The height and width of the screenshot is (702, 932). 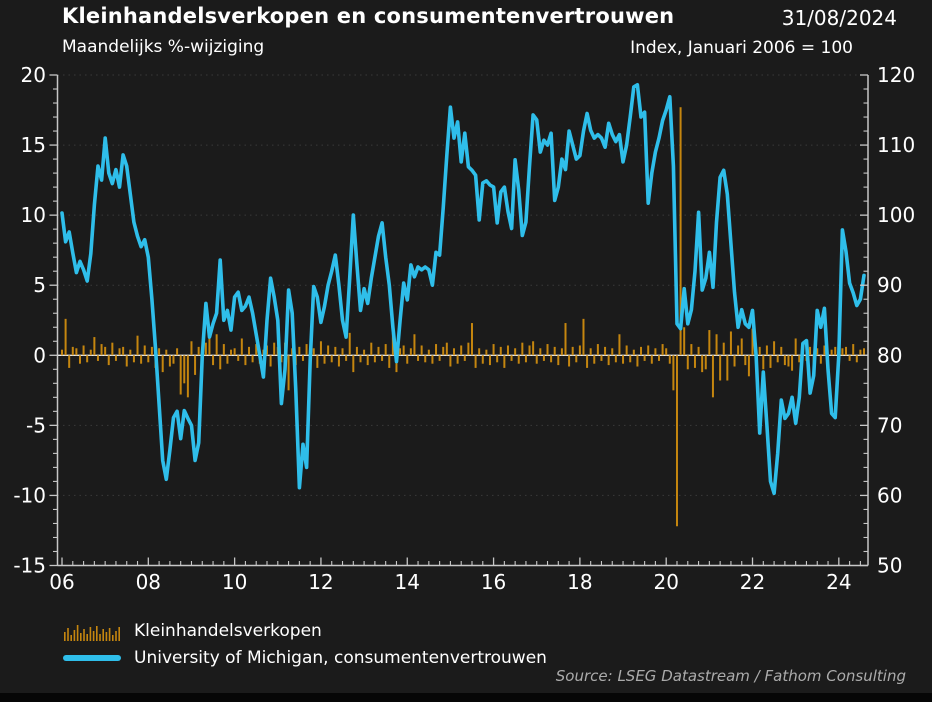 I want to click on axis-tick-label: 70, so click(x=889, y=425).